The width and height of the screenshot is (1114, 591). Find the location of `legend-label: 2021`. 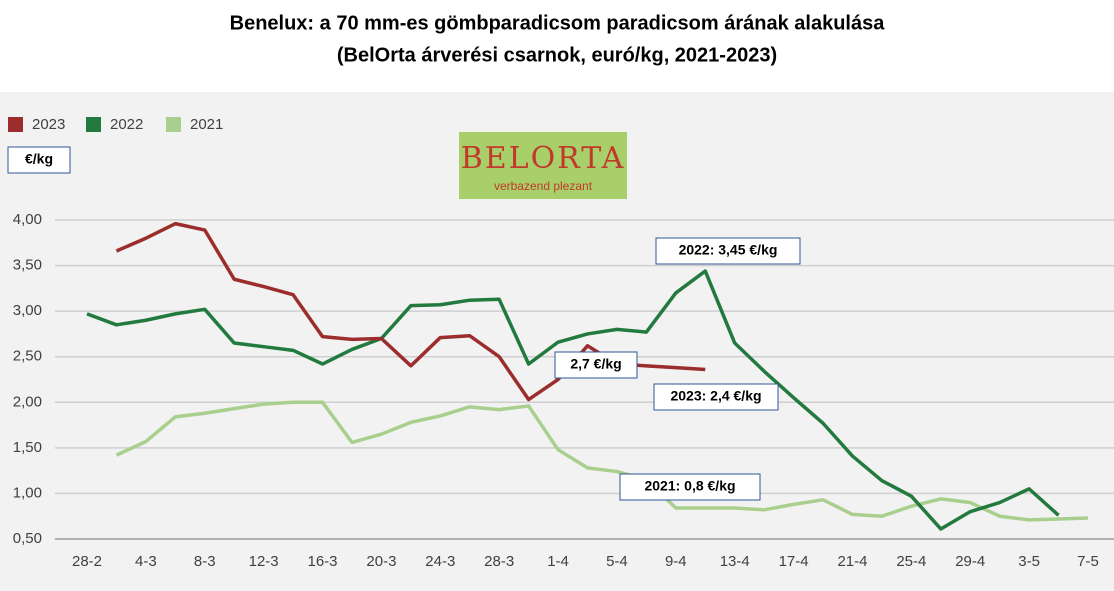

legend-label: 2021 is located at coordinates (206, 124).